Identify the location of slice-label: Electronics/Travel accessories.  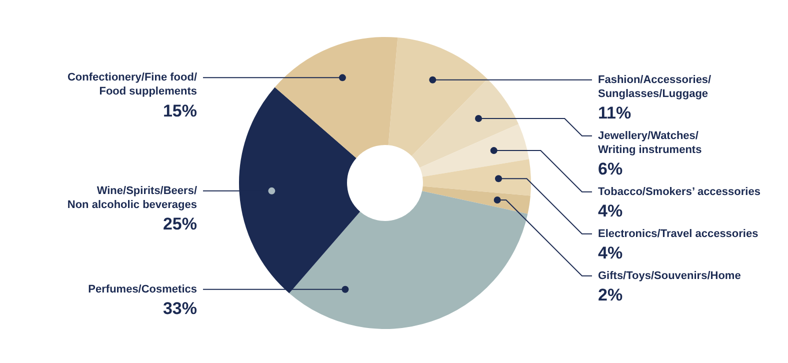
(678, 234).